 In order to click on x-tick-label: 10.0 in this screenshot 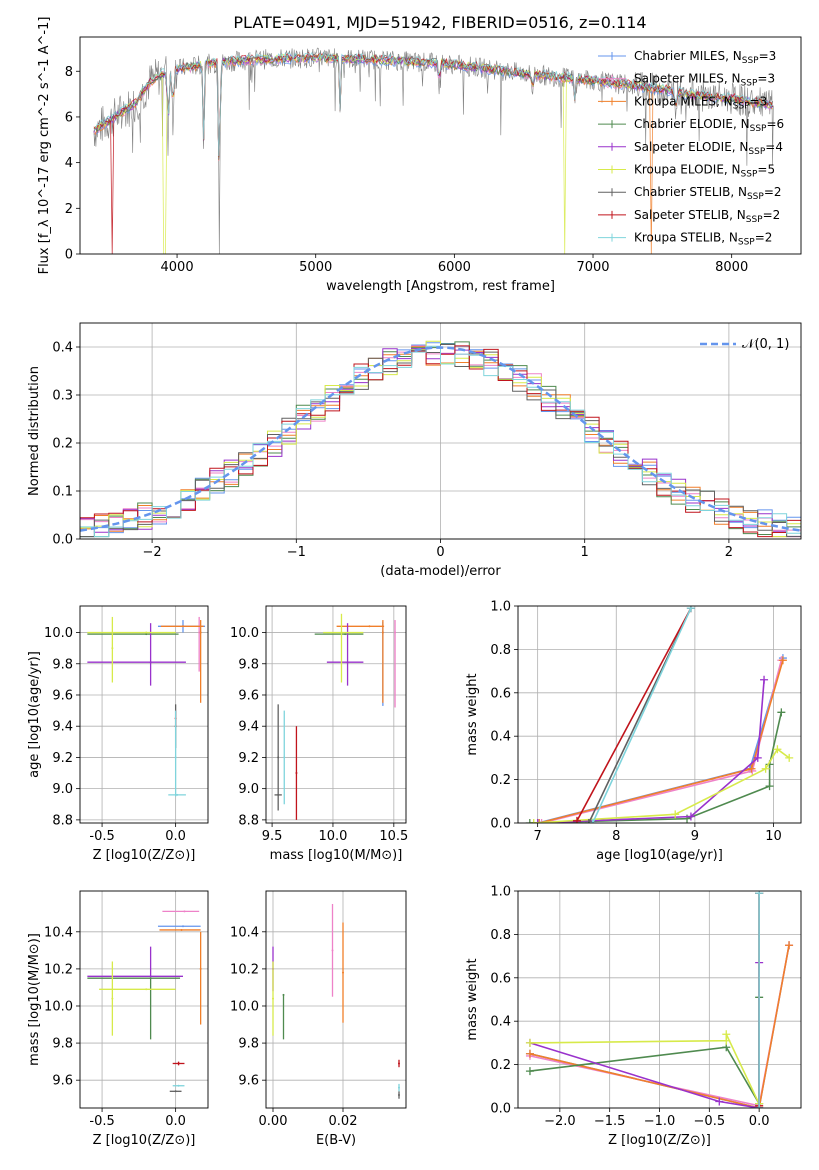, I will do `click(332, 836)`.